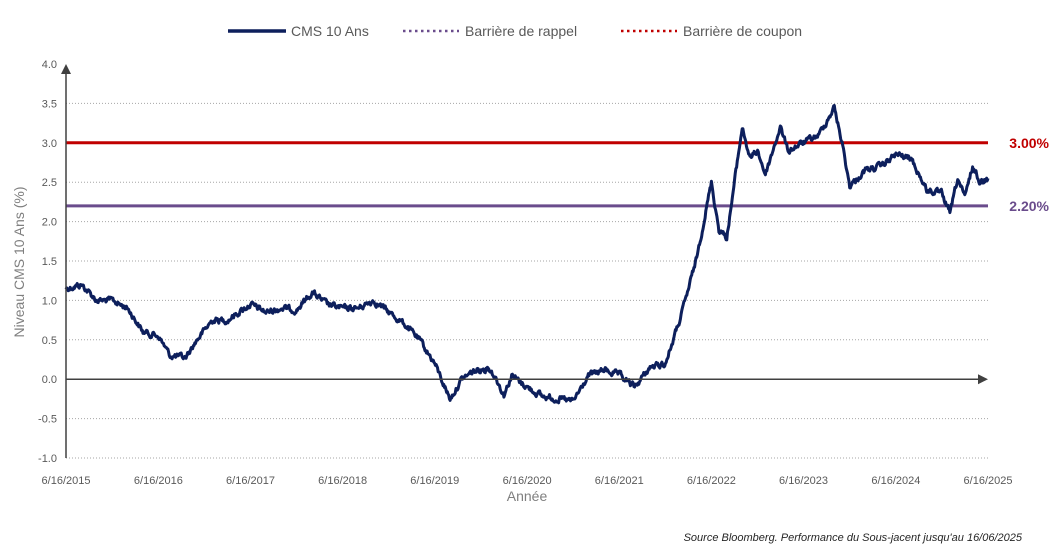  Describe the element at coordinates (49, 65) in the screenshot. I see `y-tick-label: 4.0` at that location.